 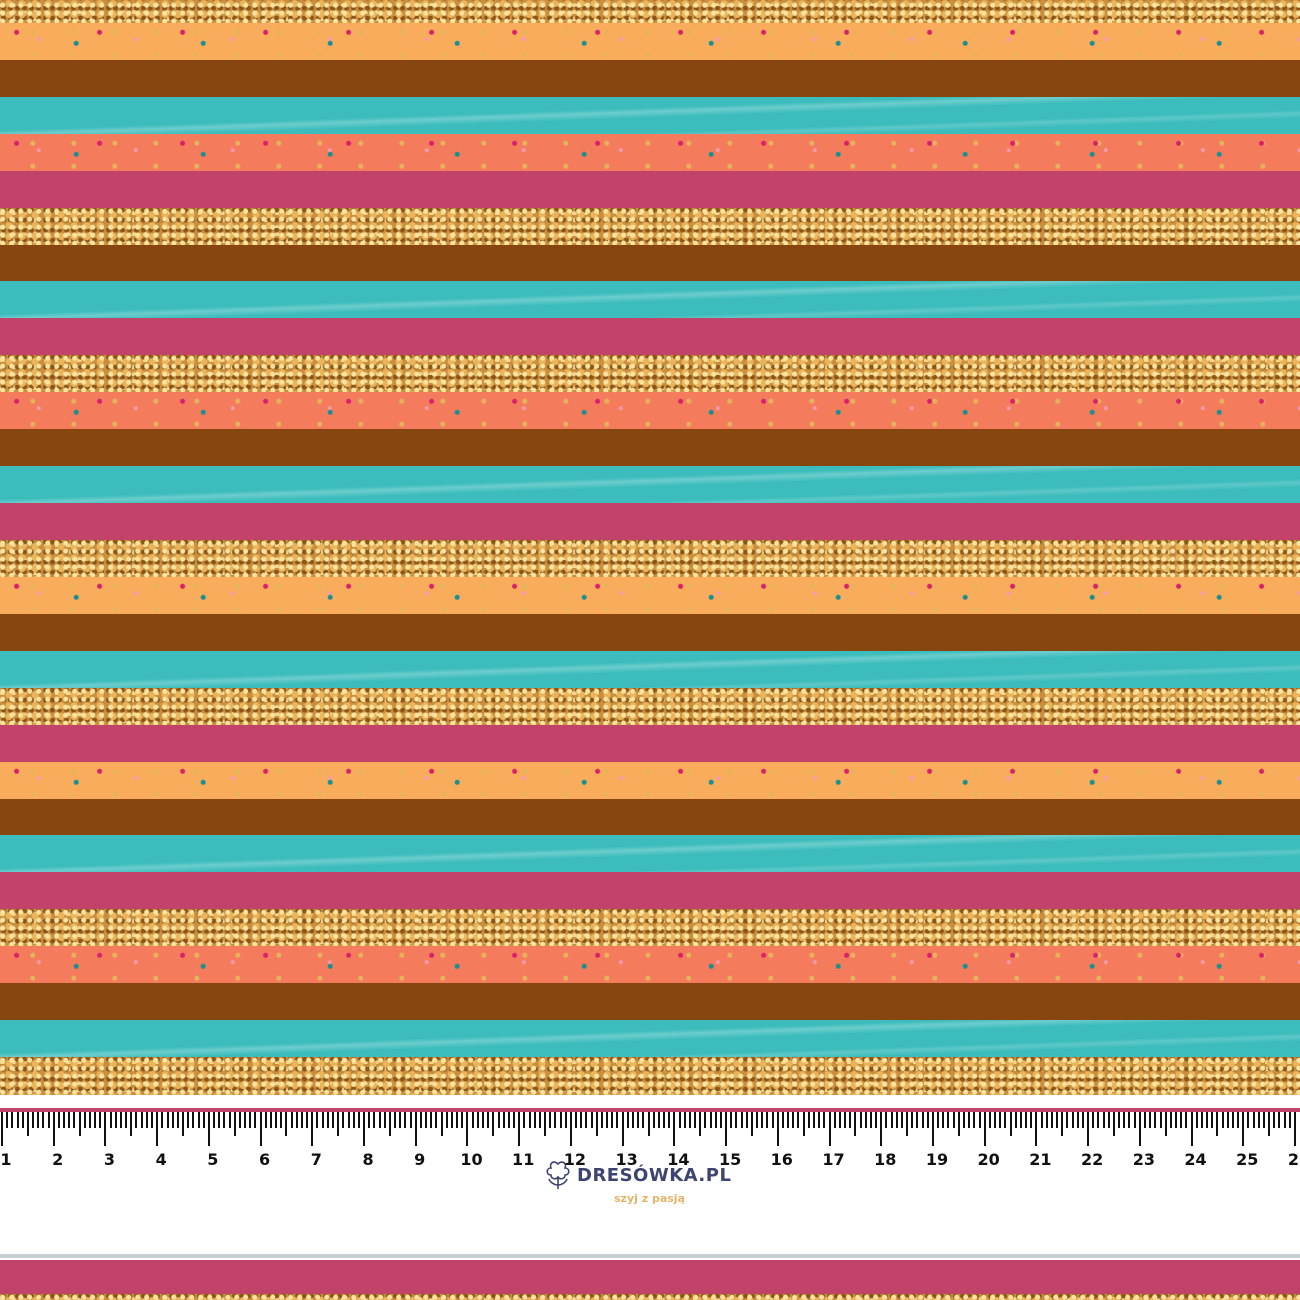 I want to click on ruler-label: 20, so click(x=988, y=1159).